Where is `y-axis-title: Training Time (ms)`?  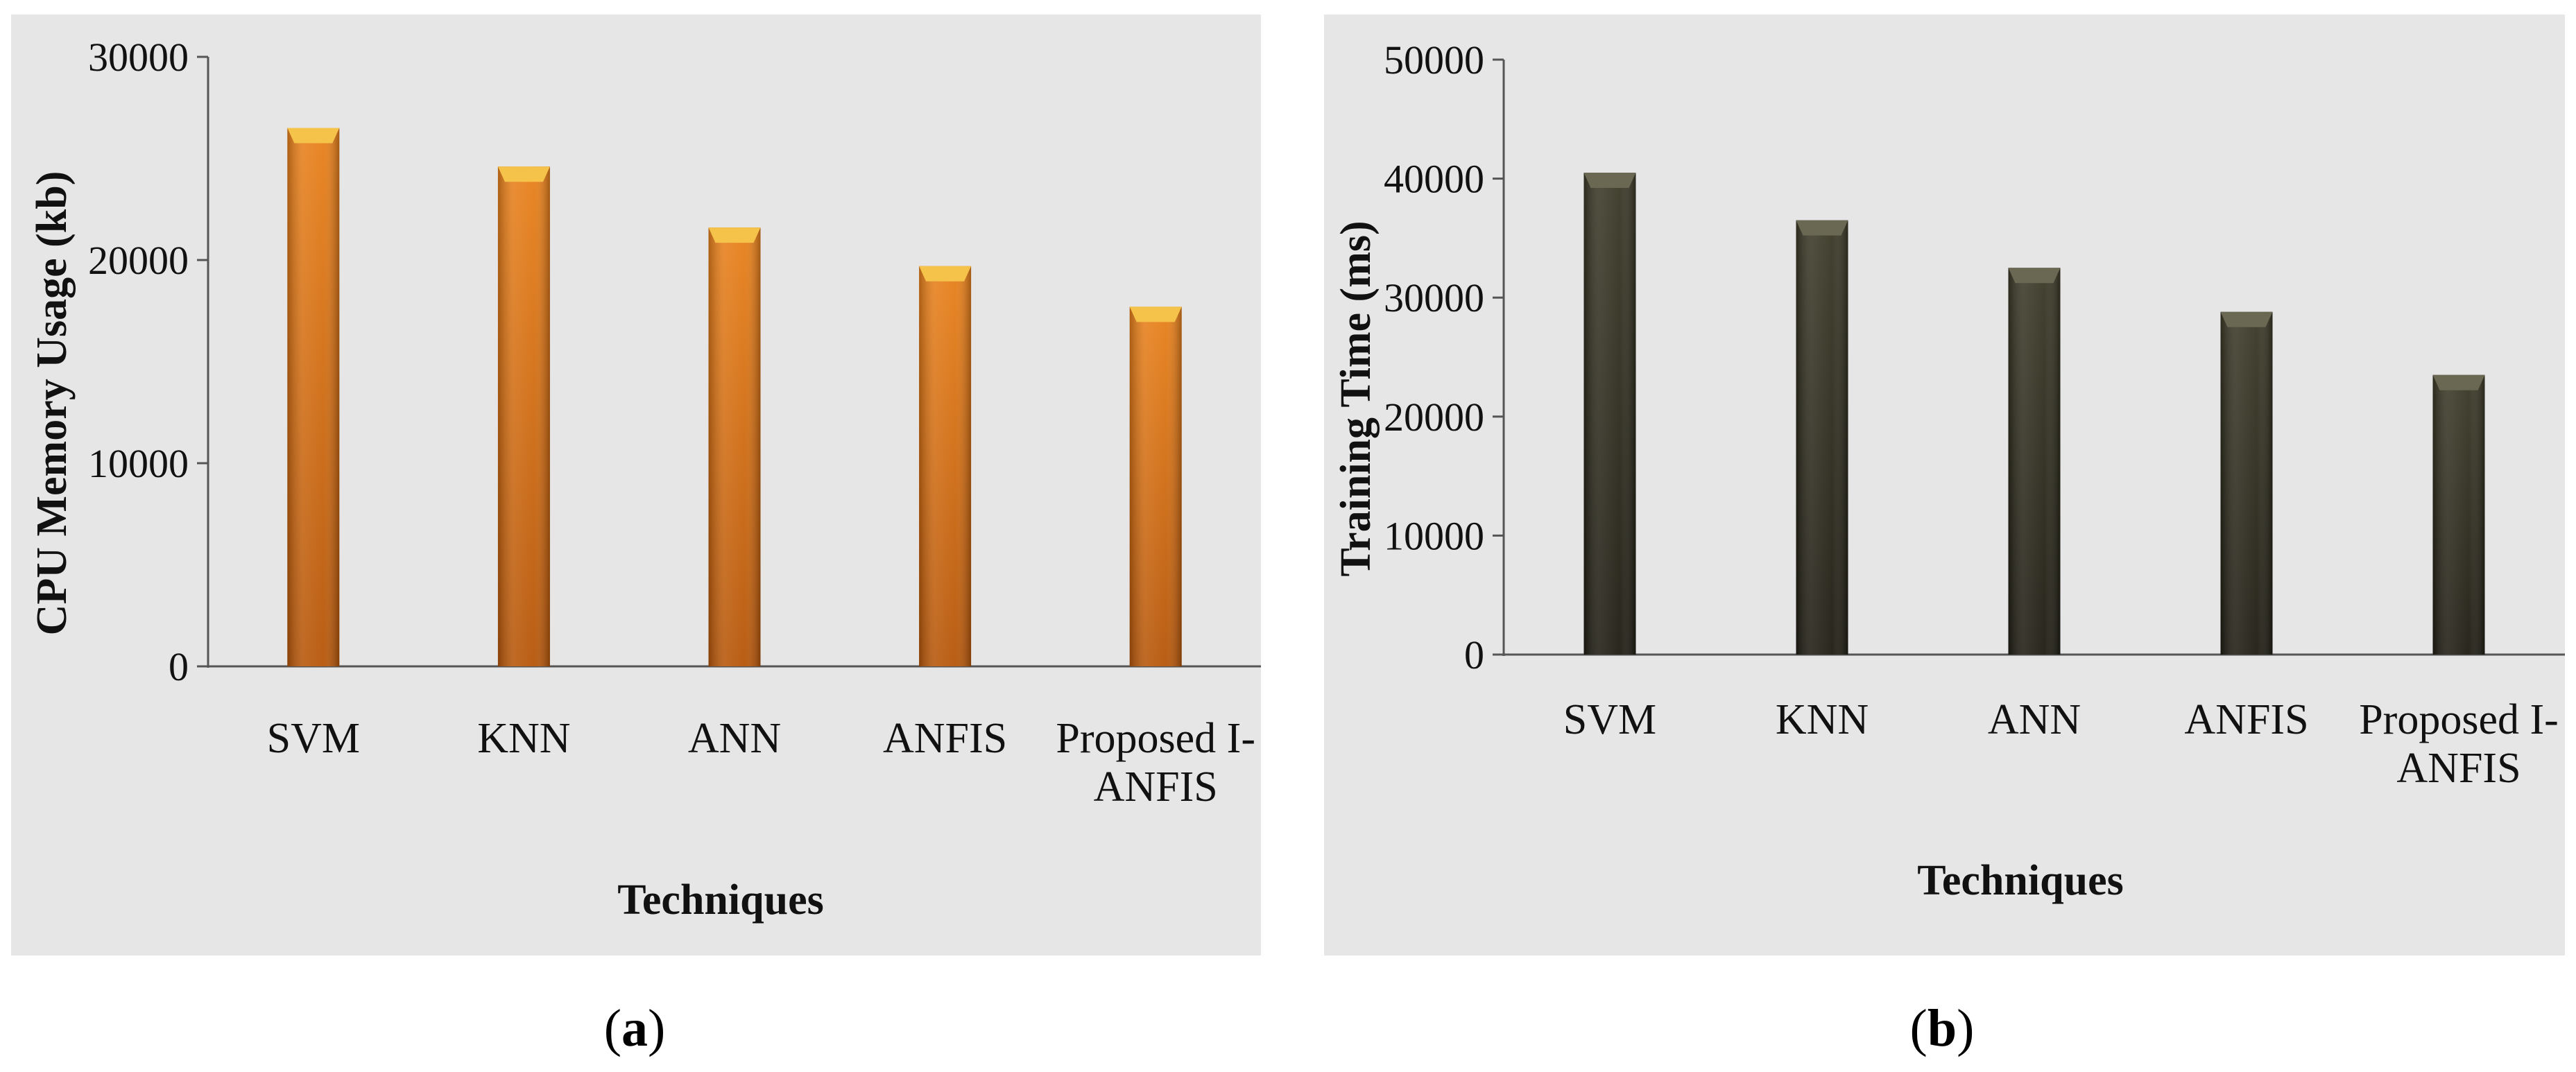
y-axis-title: Training Time (ms) is located at coordinates (1356, 399).